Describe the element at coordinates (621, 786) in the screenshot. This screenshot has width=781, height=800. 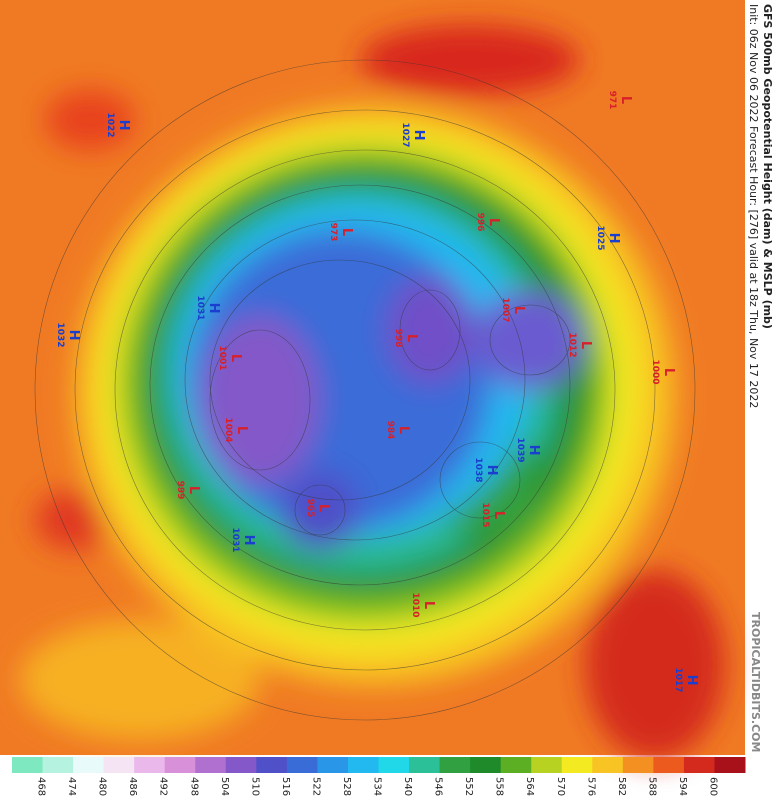
I see `colorbar-label: 582` at that location.